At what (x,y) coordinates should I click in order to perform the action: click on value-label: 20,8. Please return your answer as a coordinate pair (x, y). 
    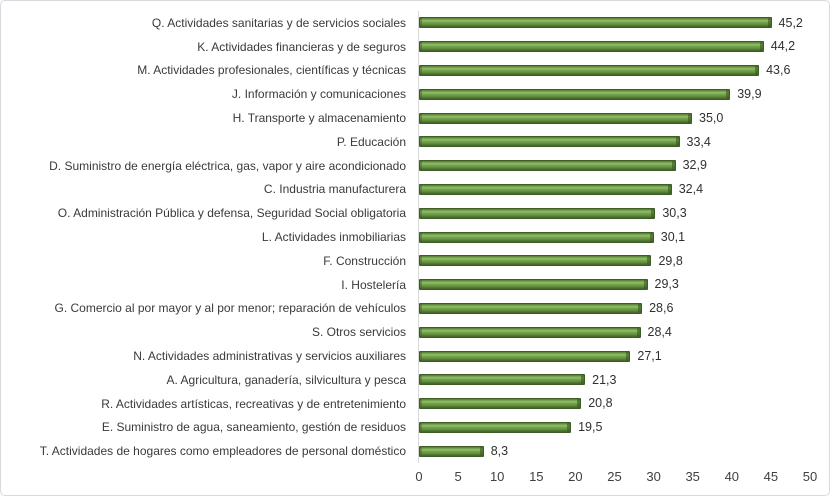
    Looking at the image, I should click on (600, 403).